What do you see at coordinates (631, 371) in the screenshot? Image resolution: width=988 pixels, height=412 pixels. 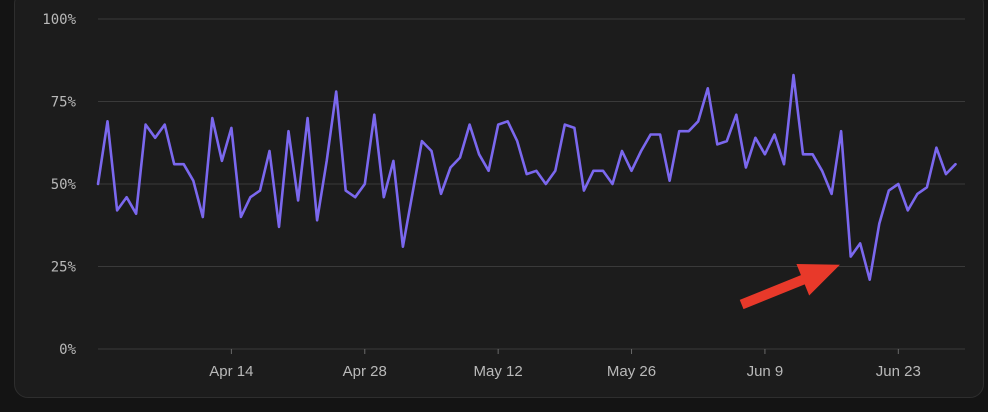 I see `x-tick-label: May 26` at bounding box center [631, 371].